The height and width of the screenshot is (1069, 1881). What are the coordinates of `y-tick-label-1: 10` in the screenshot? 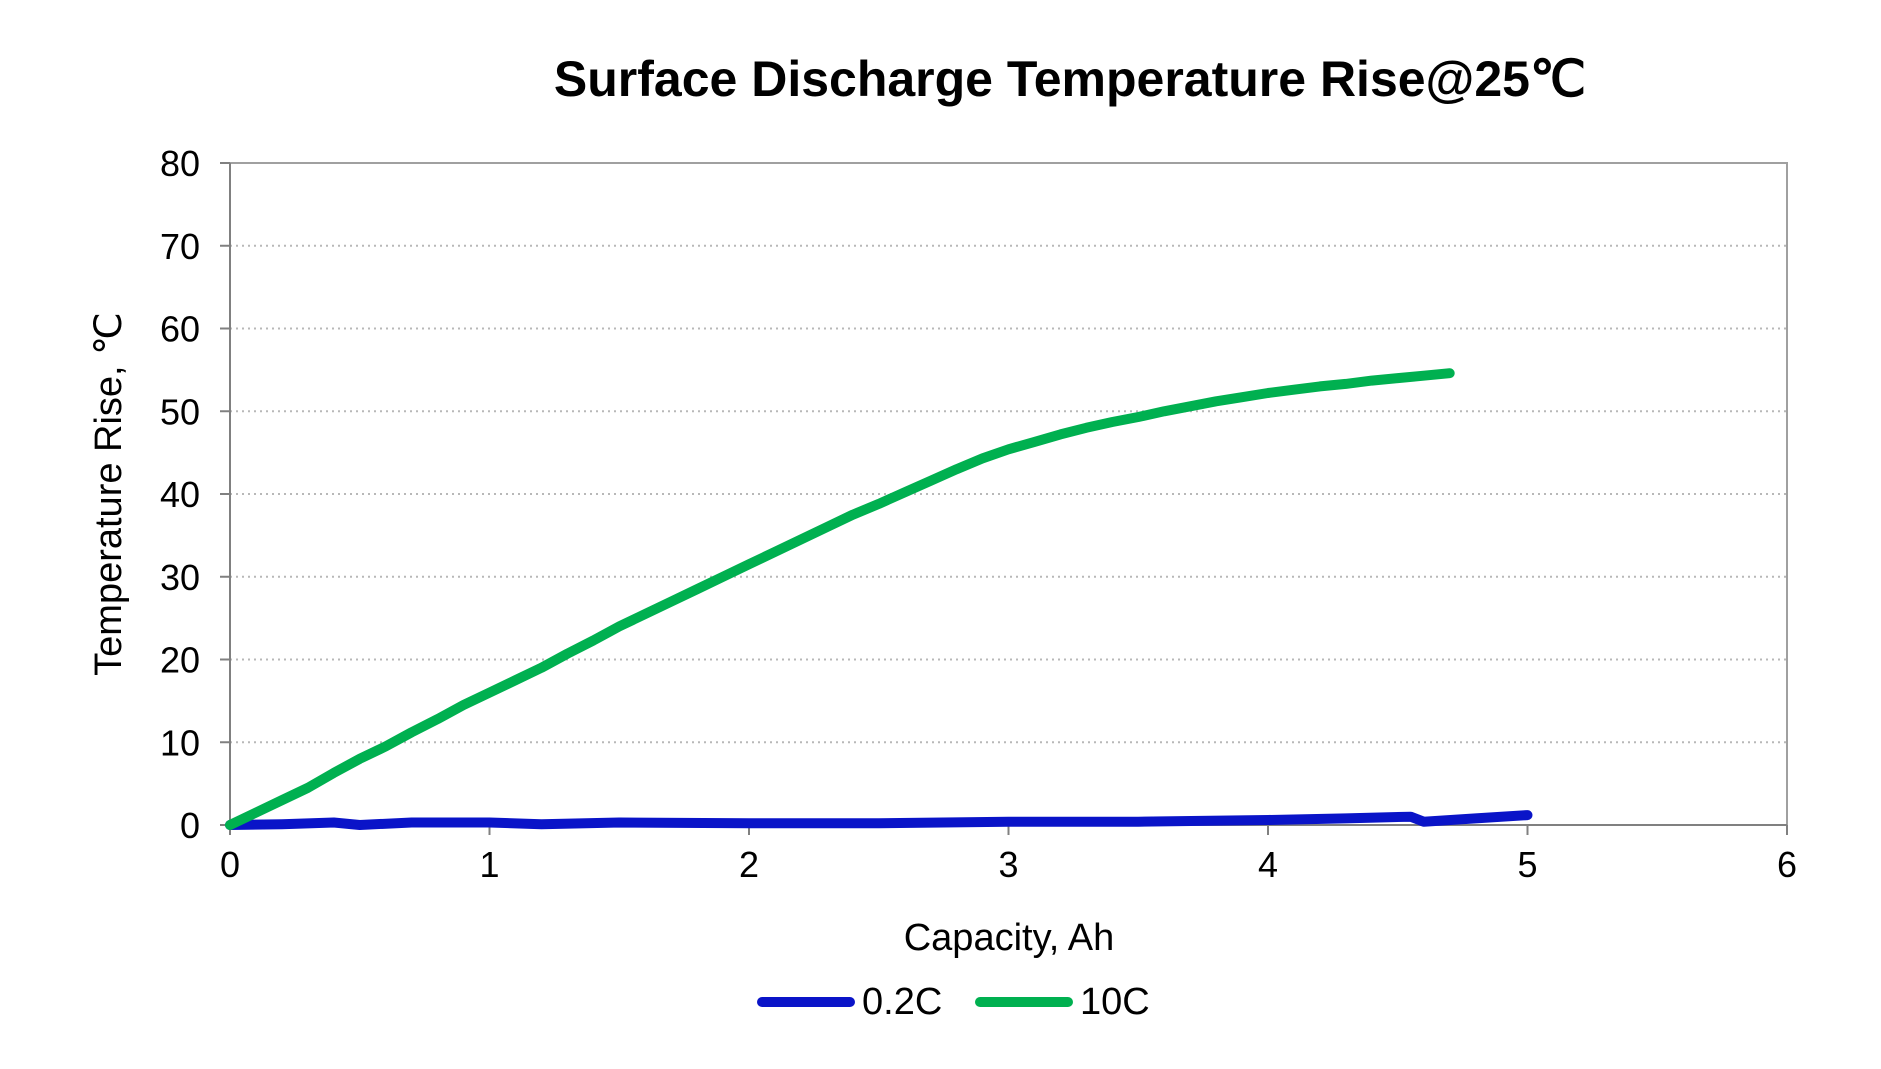 It's located at (180, 742).